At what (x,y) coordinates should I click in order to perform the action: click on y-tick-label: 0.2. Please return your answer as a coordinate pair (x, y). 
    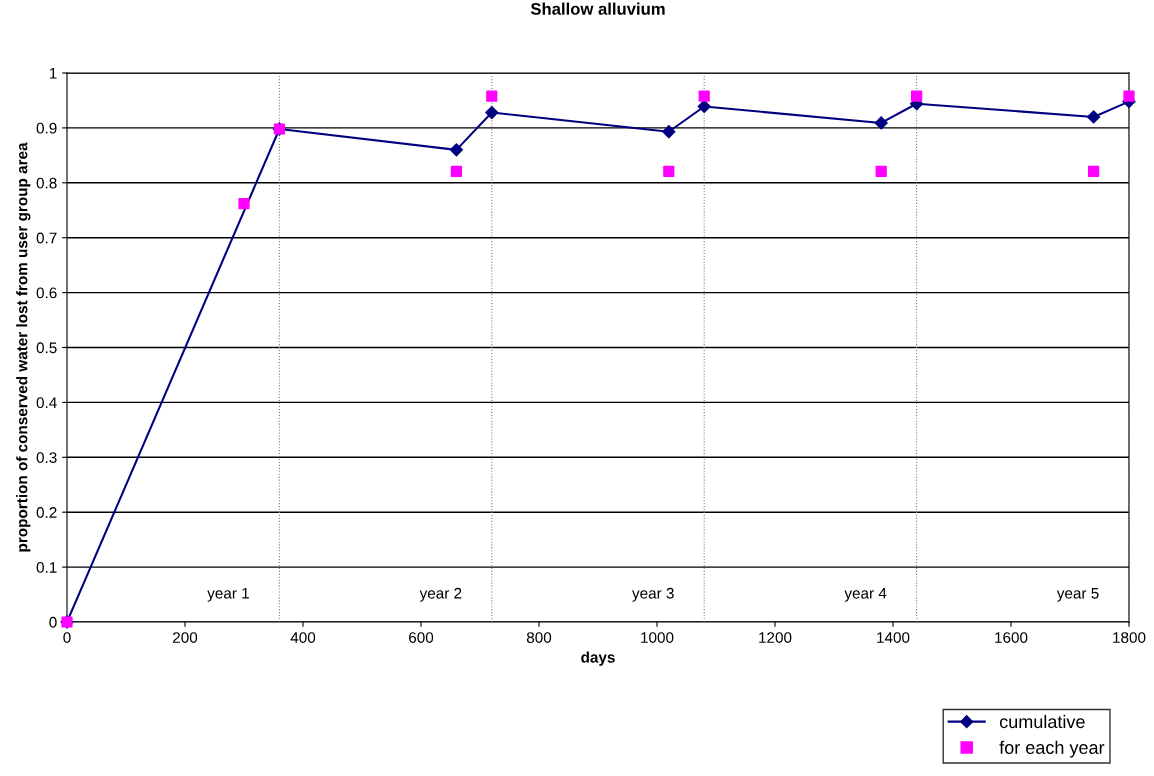
    Looking at the image, I should click on (46, 512).